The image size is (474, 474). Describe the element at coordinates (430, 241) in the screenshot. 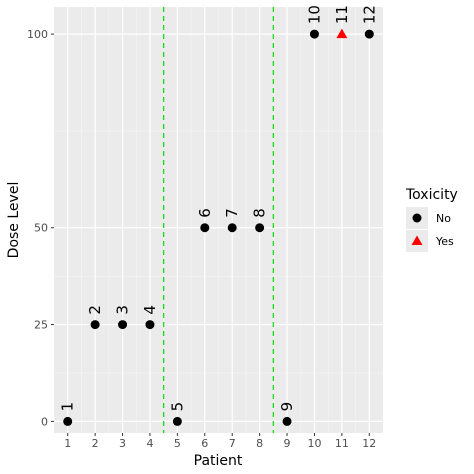

I see `legend-entry-yes: Yes` at that location.